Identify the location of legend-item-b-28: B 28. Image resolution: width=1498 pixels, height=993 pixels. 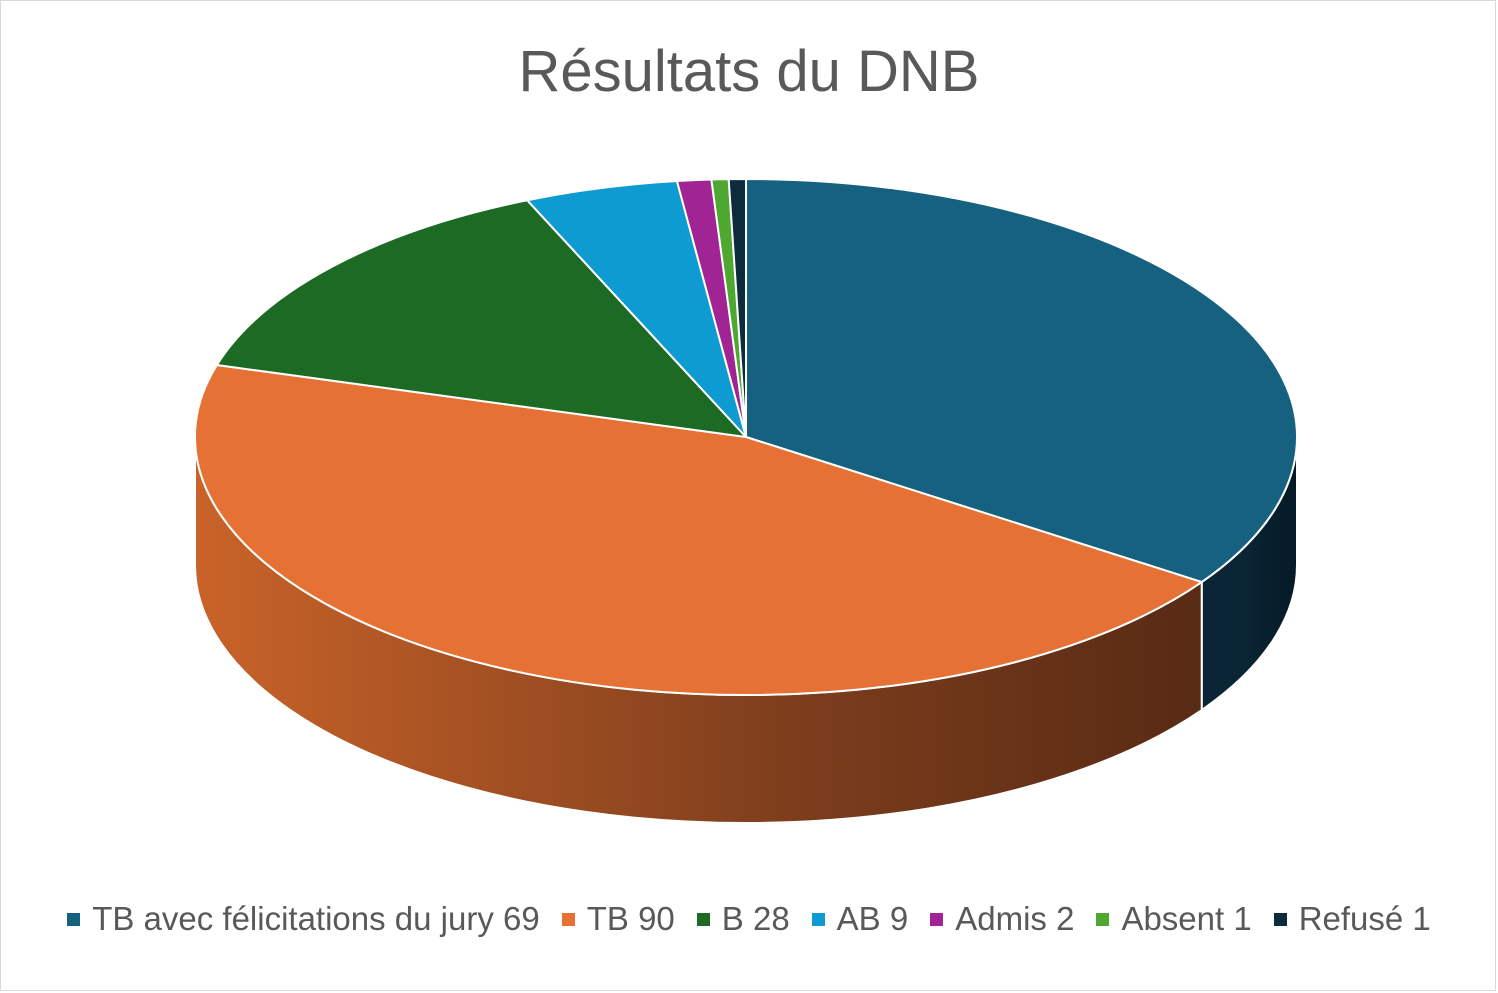
(743, 919).